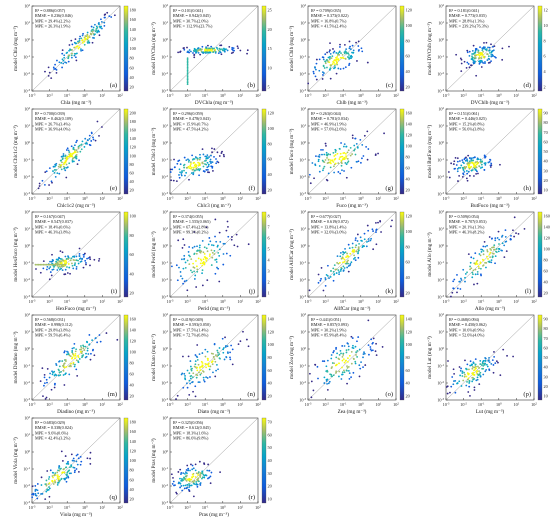  What do you see at coordinates (270, 473) in the screenshot?
I see `colorbar-tick-label: 30` at bounding box center [270, 473].